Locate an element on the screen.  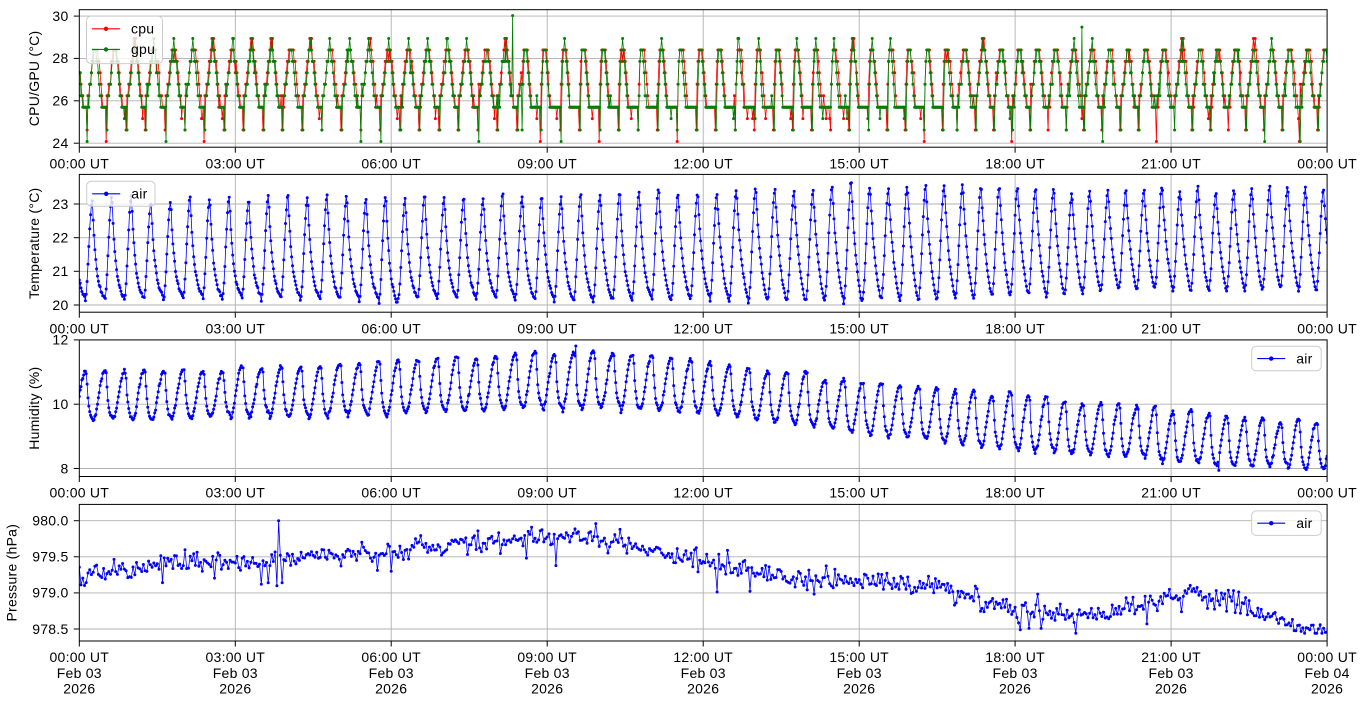
svg-text: 979.0 is located at coordinates (50, 593).